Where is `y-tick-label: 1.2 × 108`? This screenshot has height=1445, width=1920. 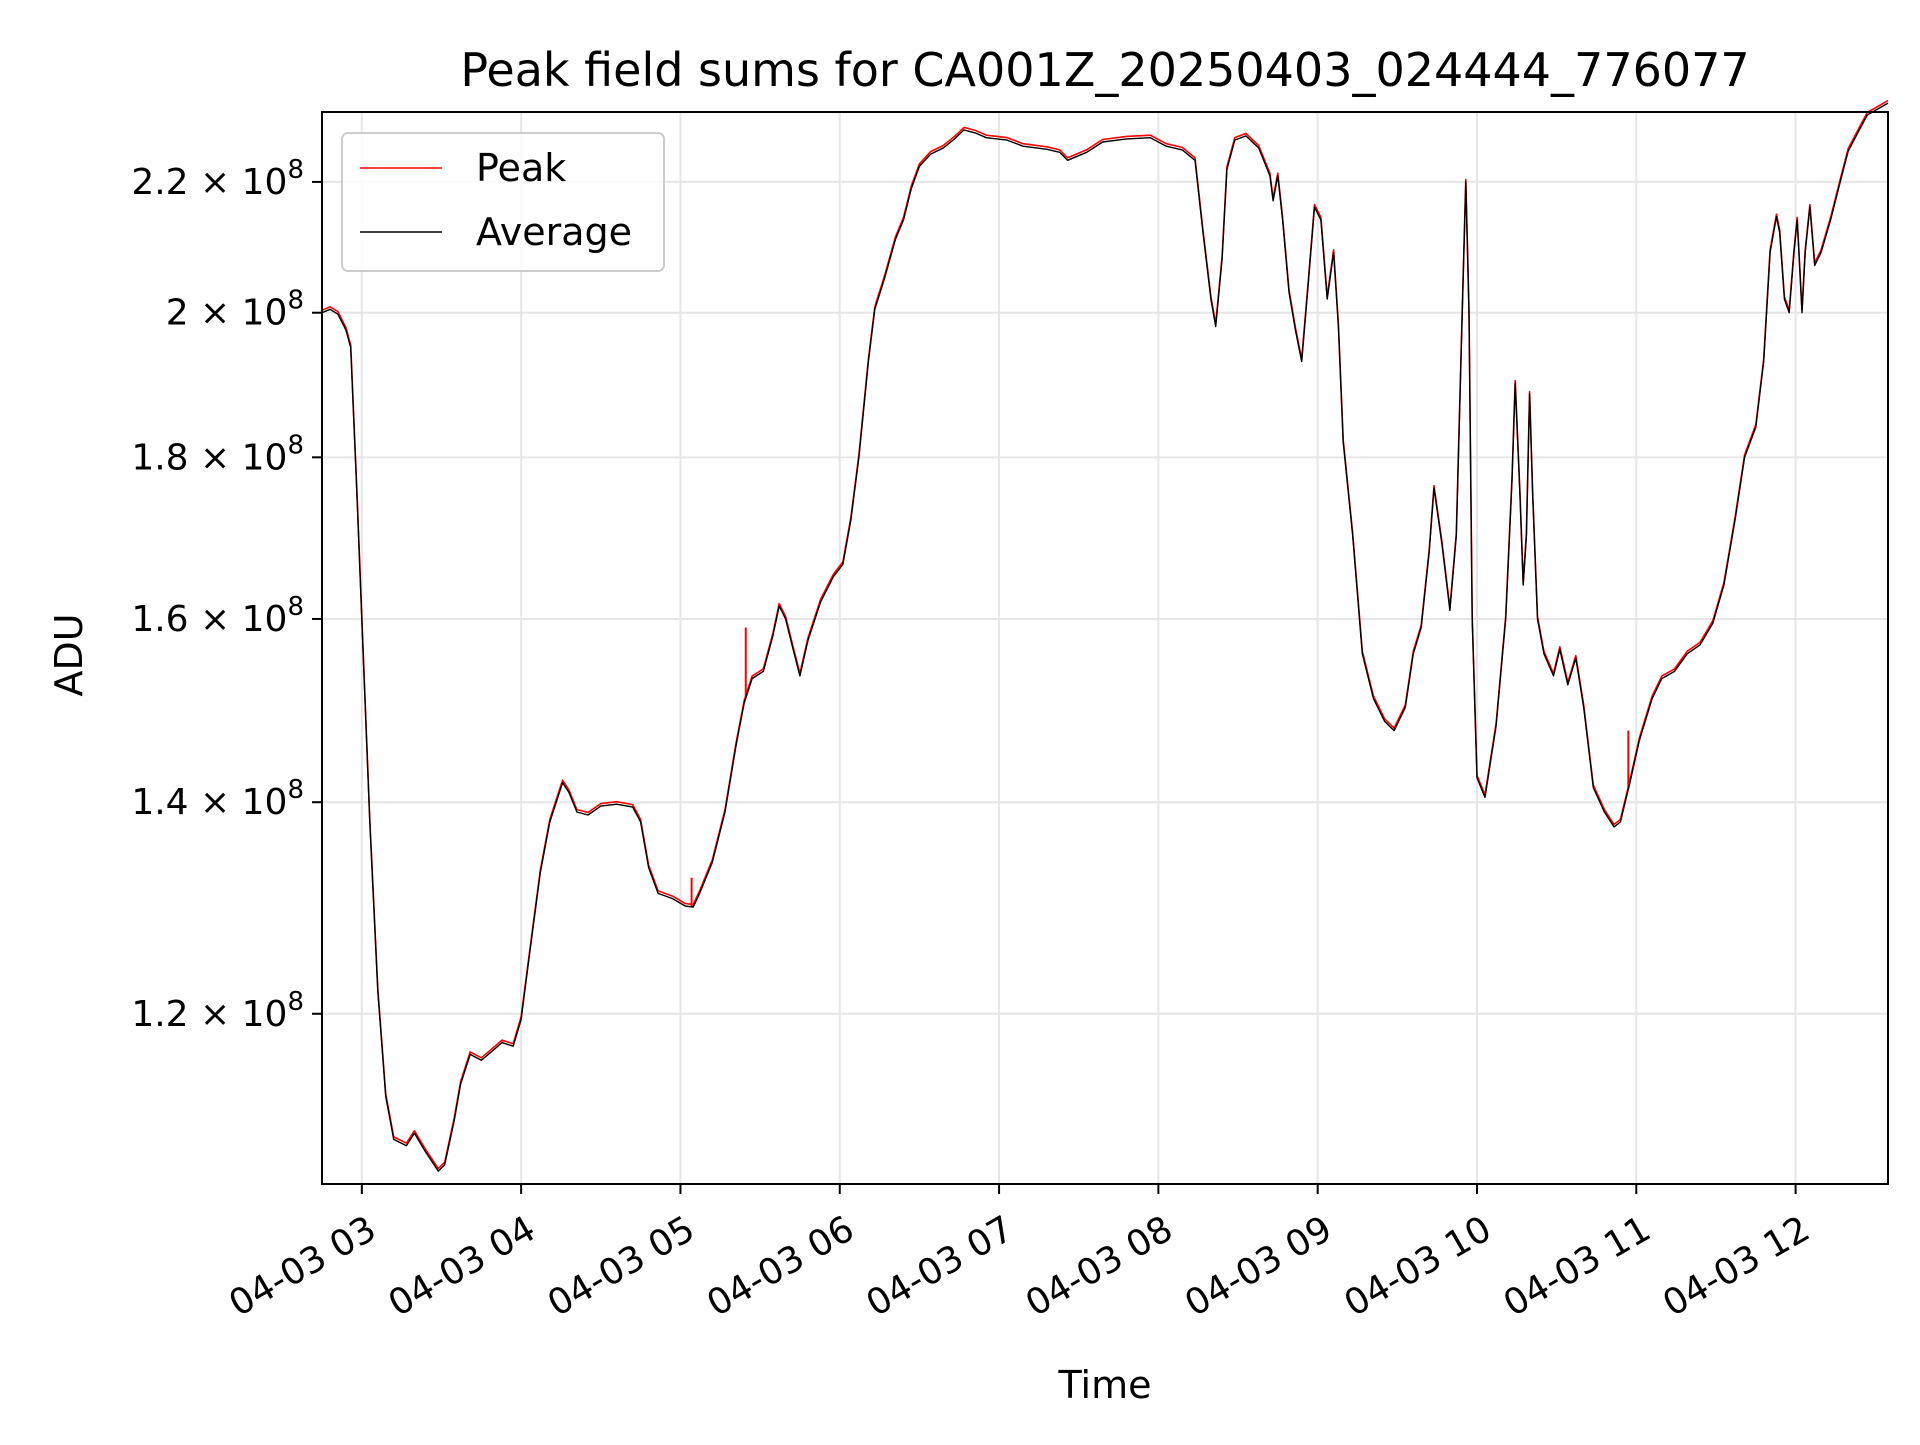 y-tick-label: 1.2 × 108 is located at coordinates (217, 1011).